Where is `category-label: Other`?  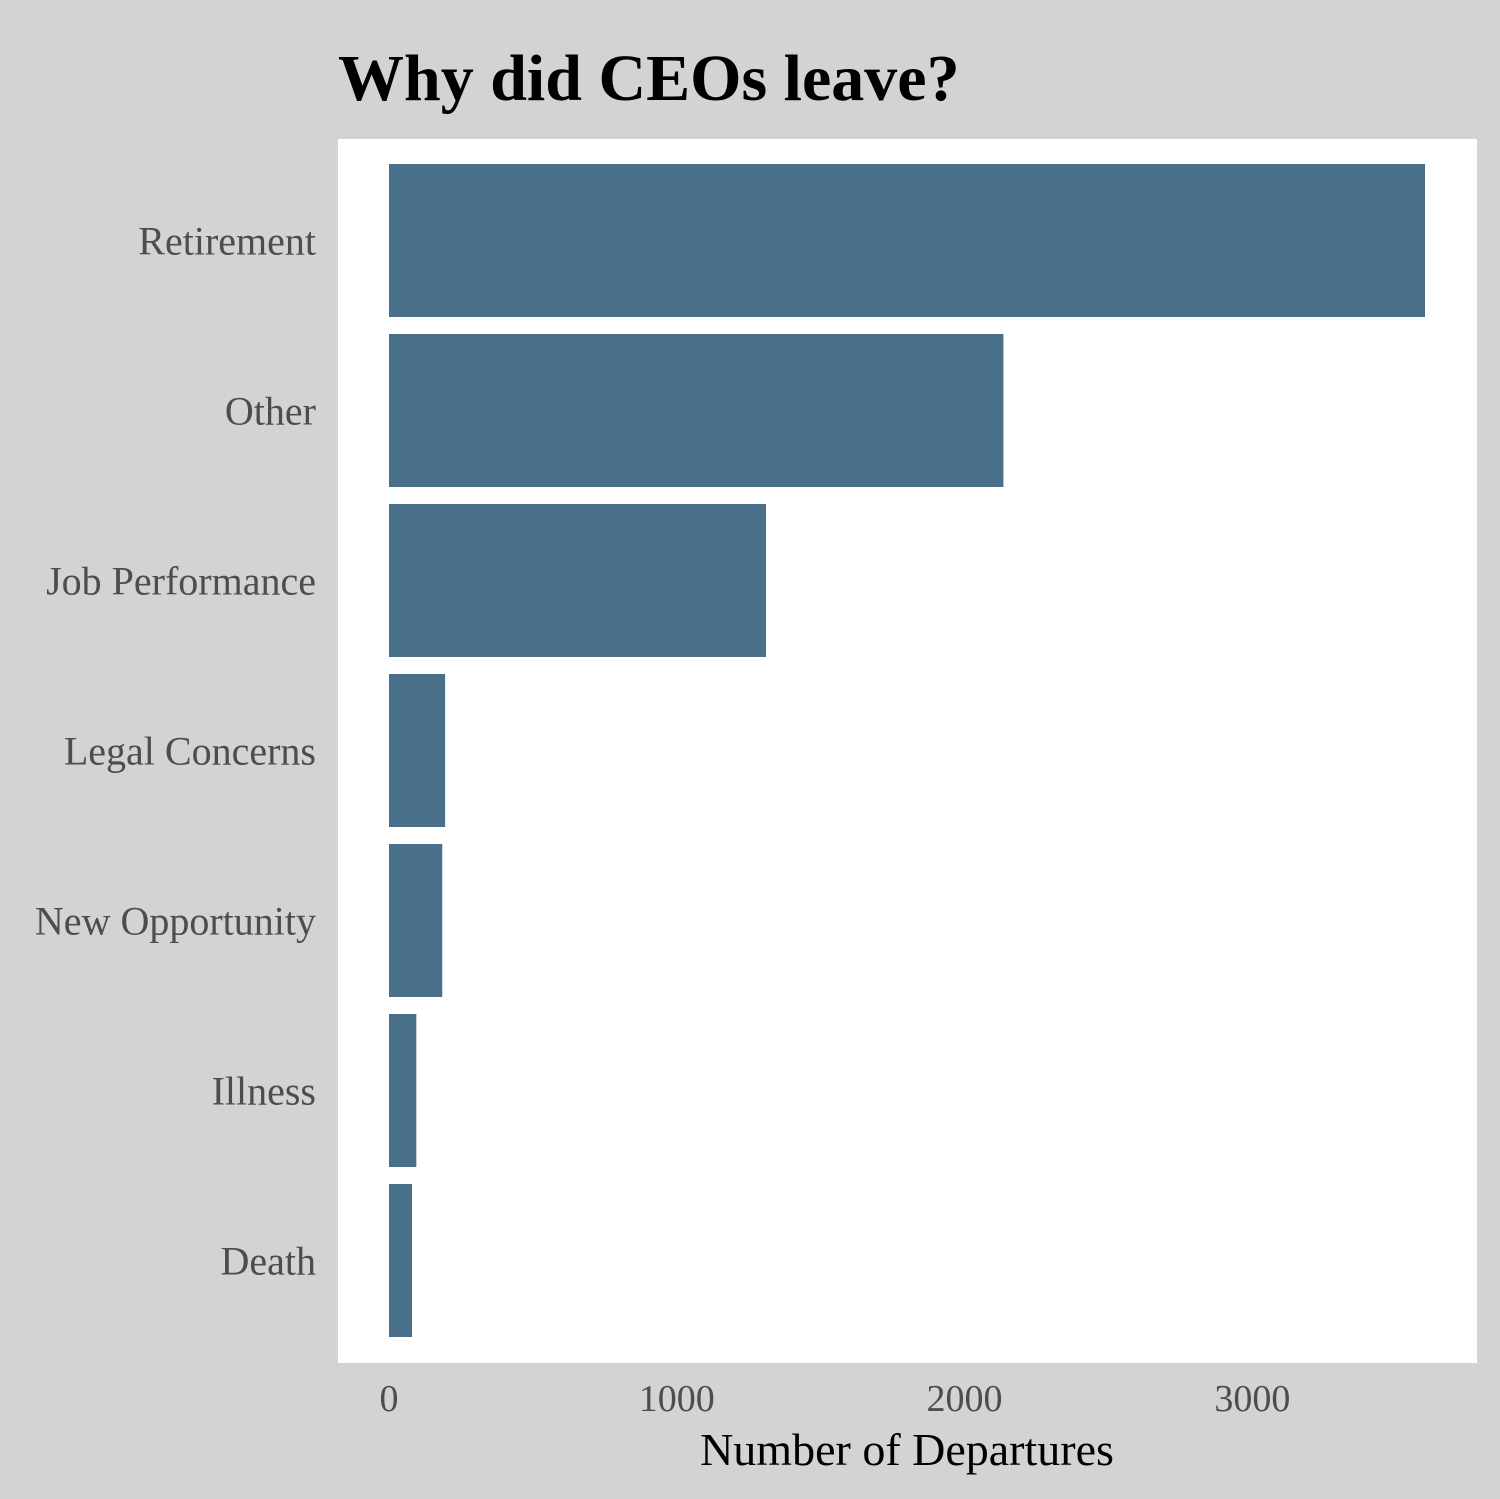 category-label: Other is located at coordinates (270, 411).